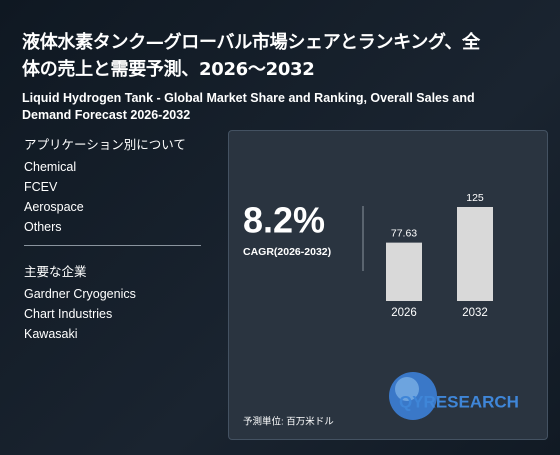  I want to click on list-item: FCEV, so click(41, 187).